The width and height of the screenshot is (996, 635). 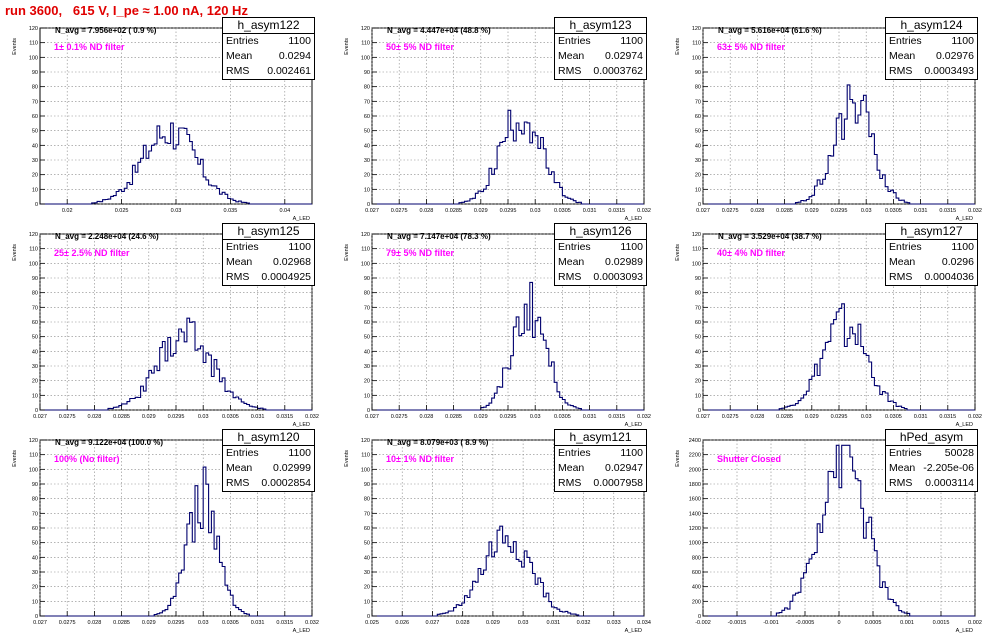 I want to click on stats-value: 0.02974, so click(x=624, y=56).